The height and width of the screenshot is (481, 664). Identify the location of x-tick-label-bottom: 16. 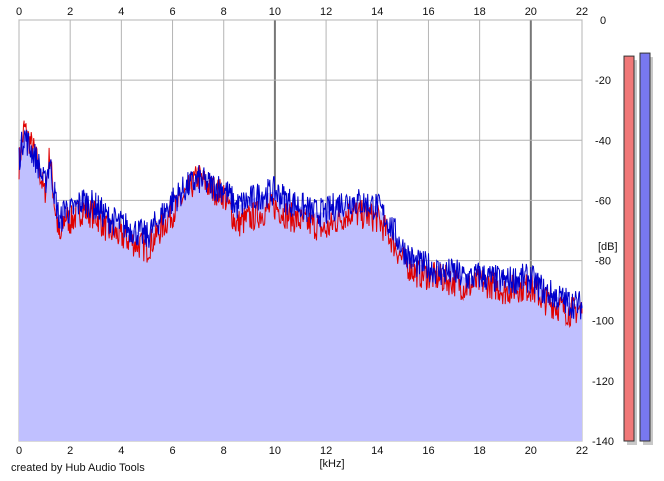
(428, 451).